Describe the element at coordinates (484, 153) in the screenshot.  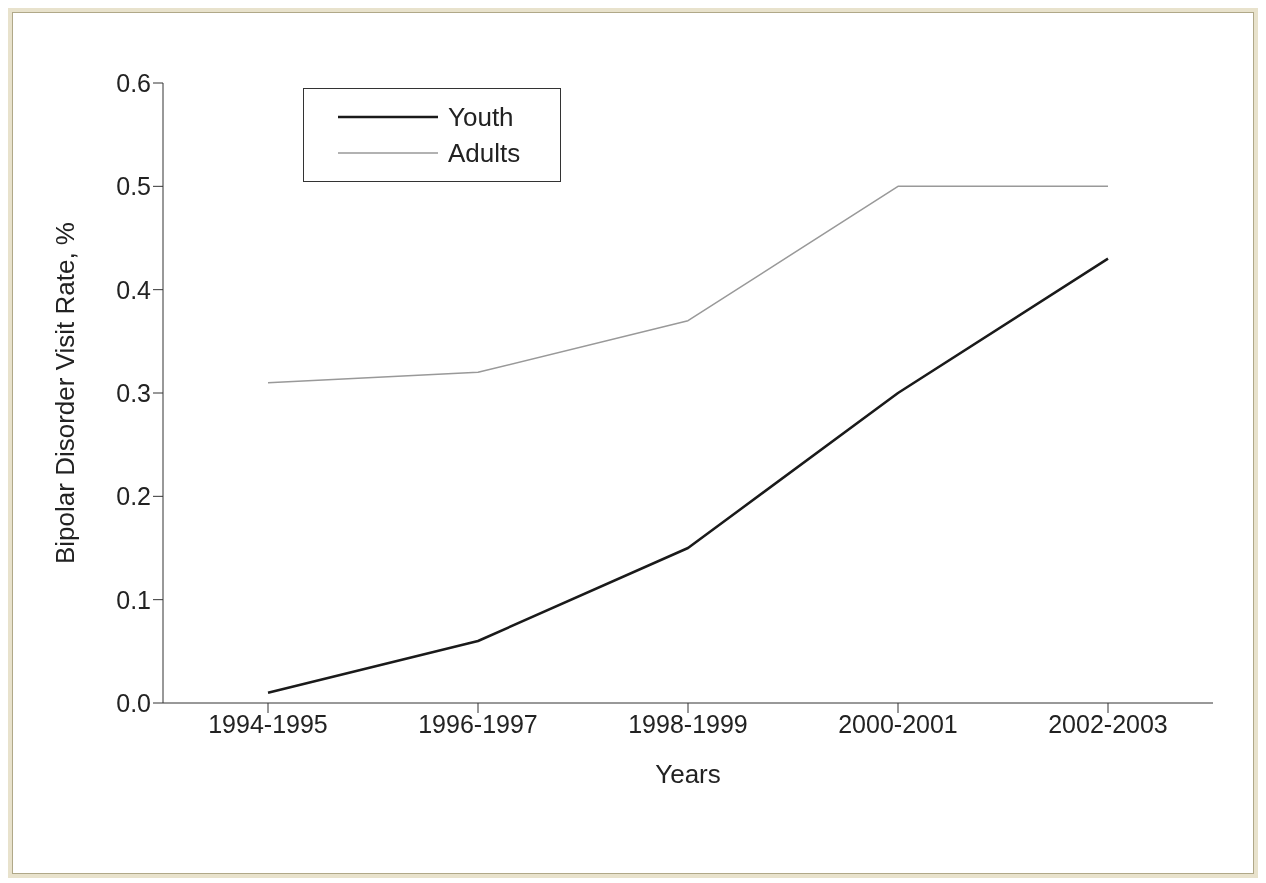
I see `legend-label: Adults` at that location.